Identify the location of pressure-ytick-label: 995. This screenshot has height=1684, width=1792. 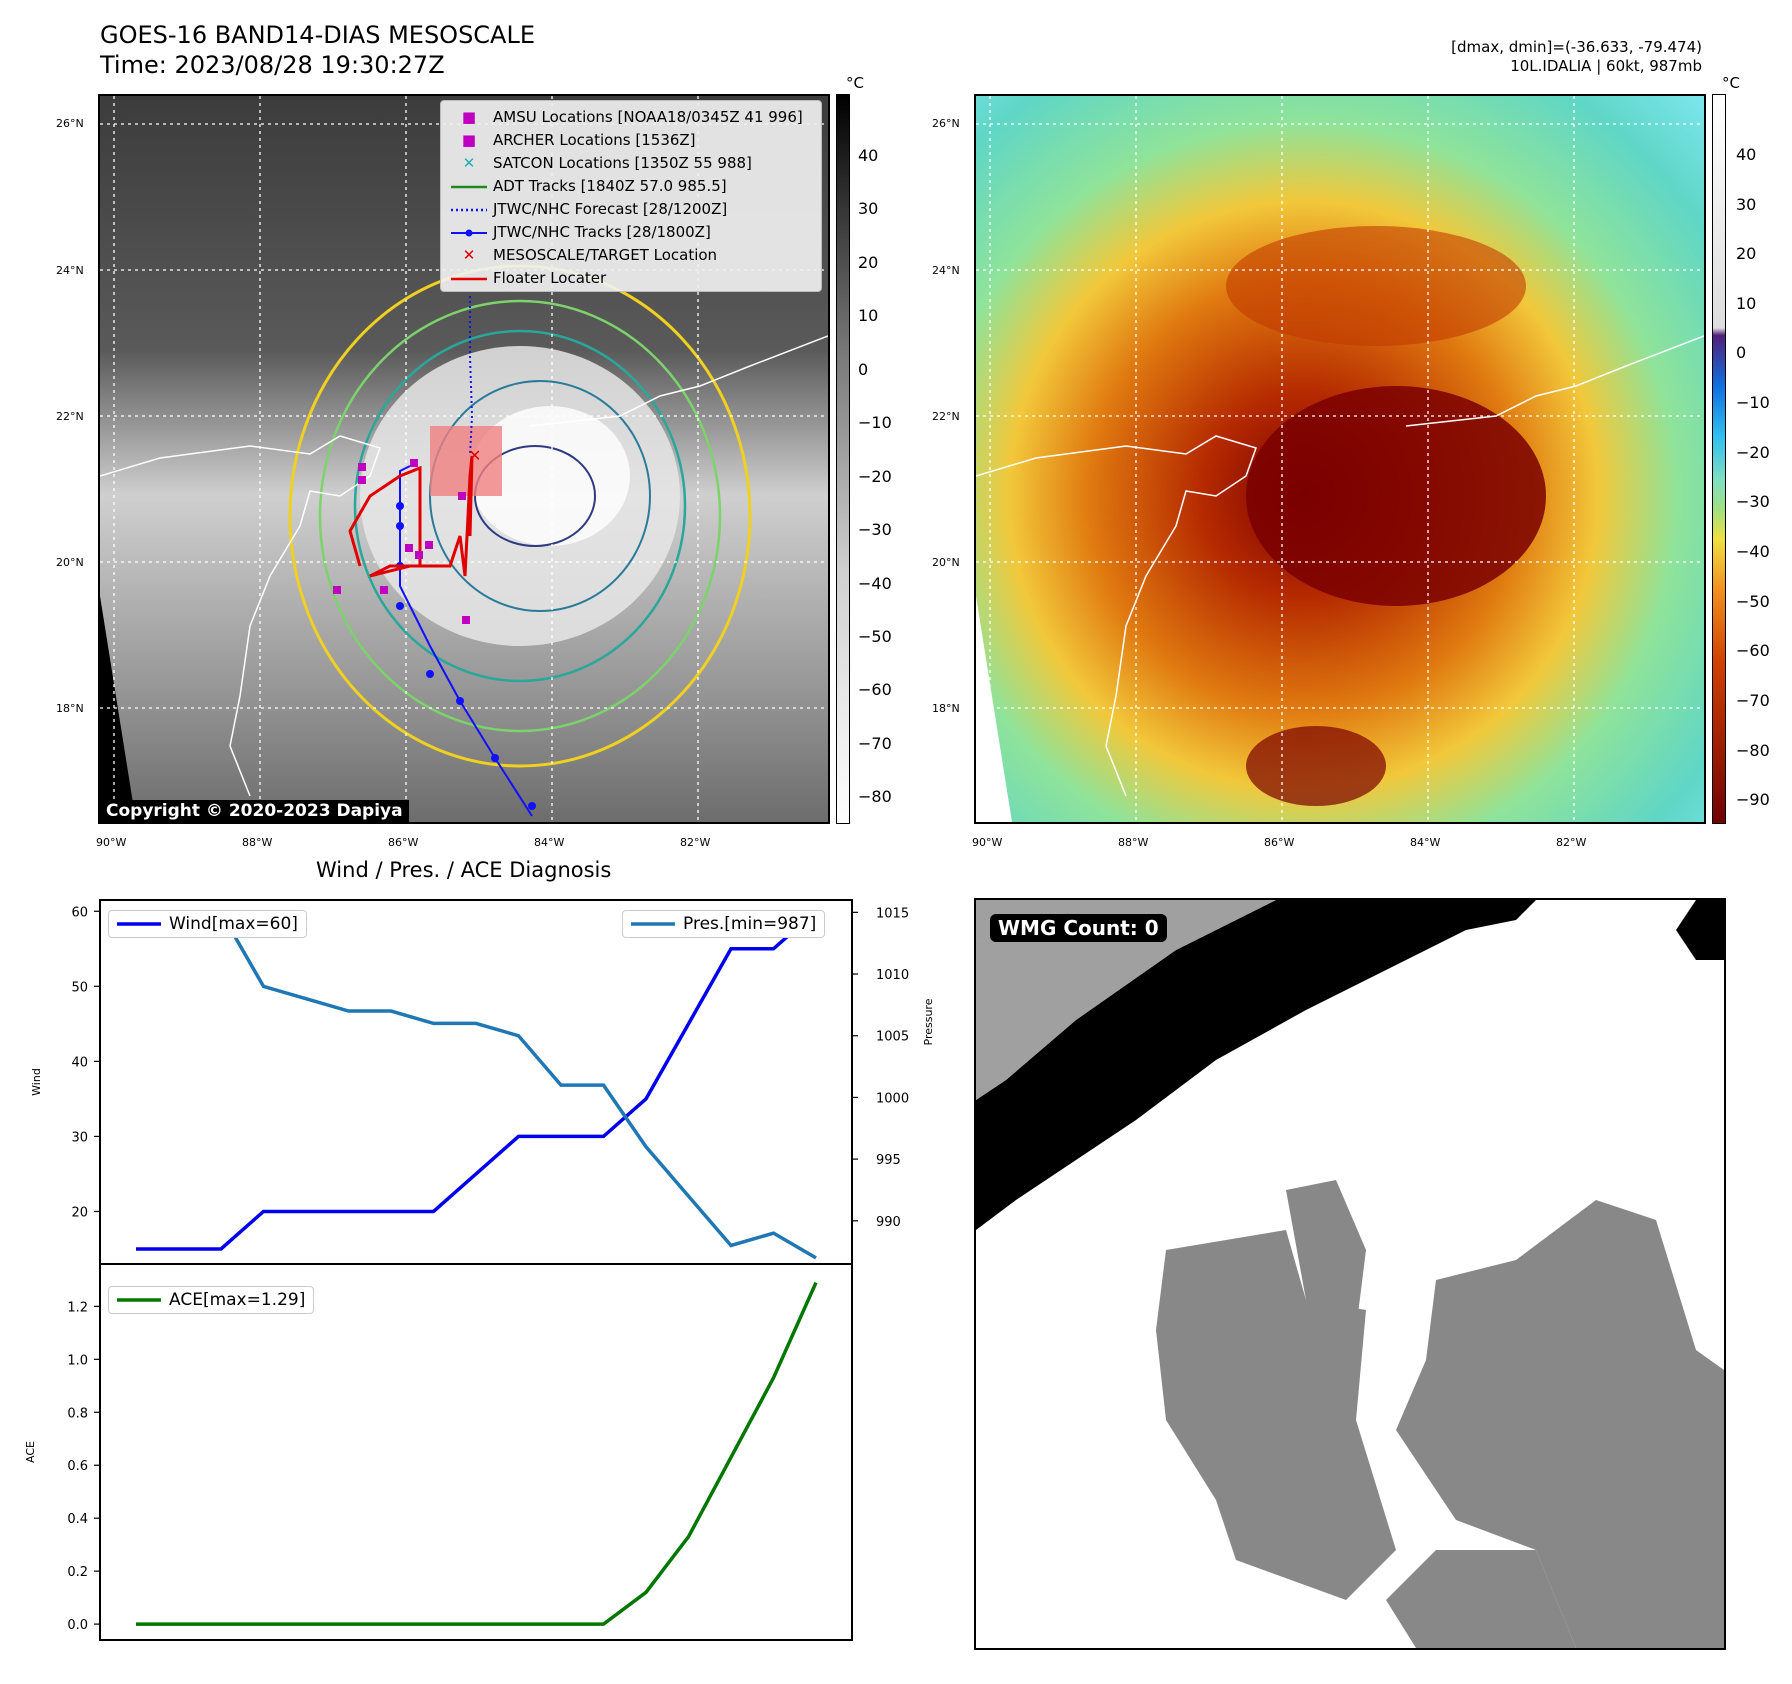
(888, 1160).